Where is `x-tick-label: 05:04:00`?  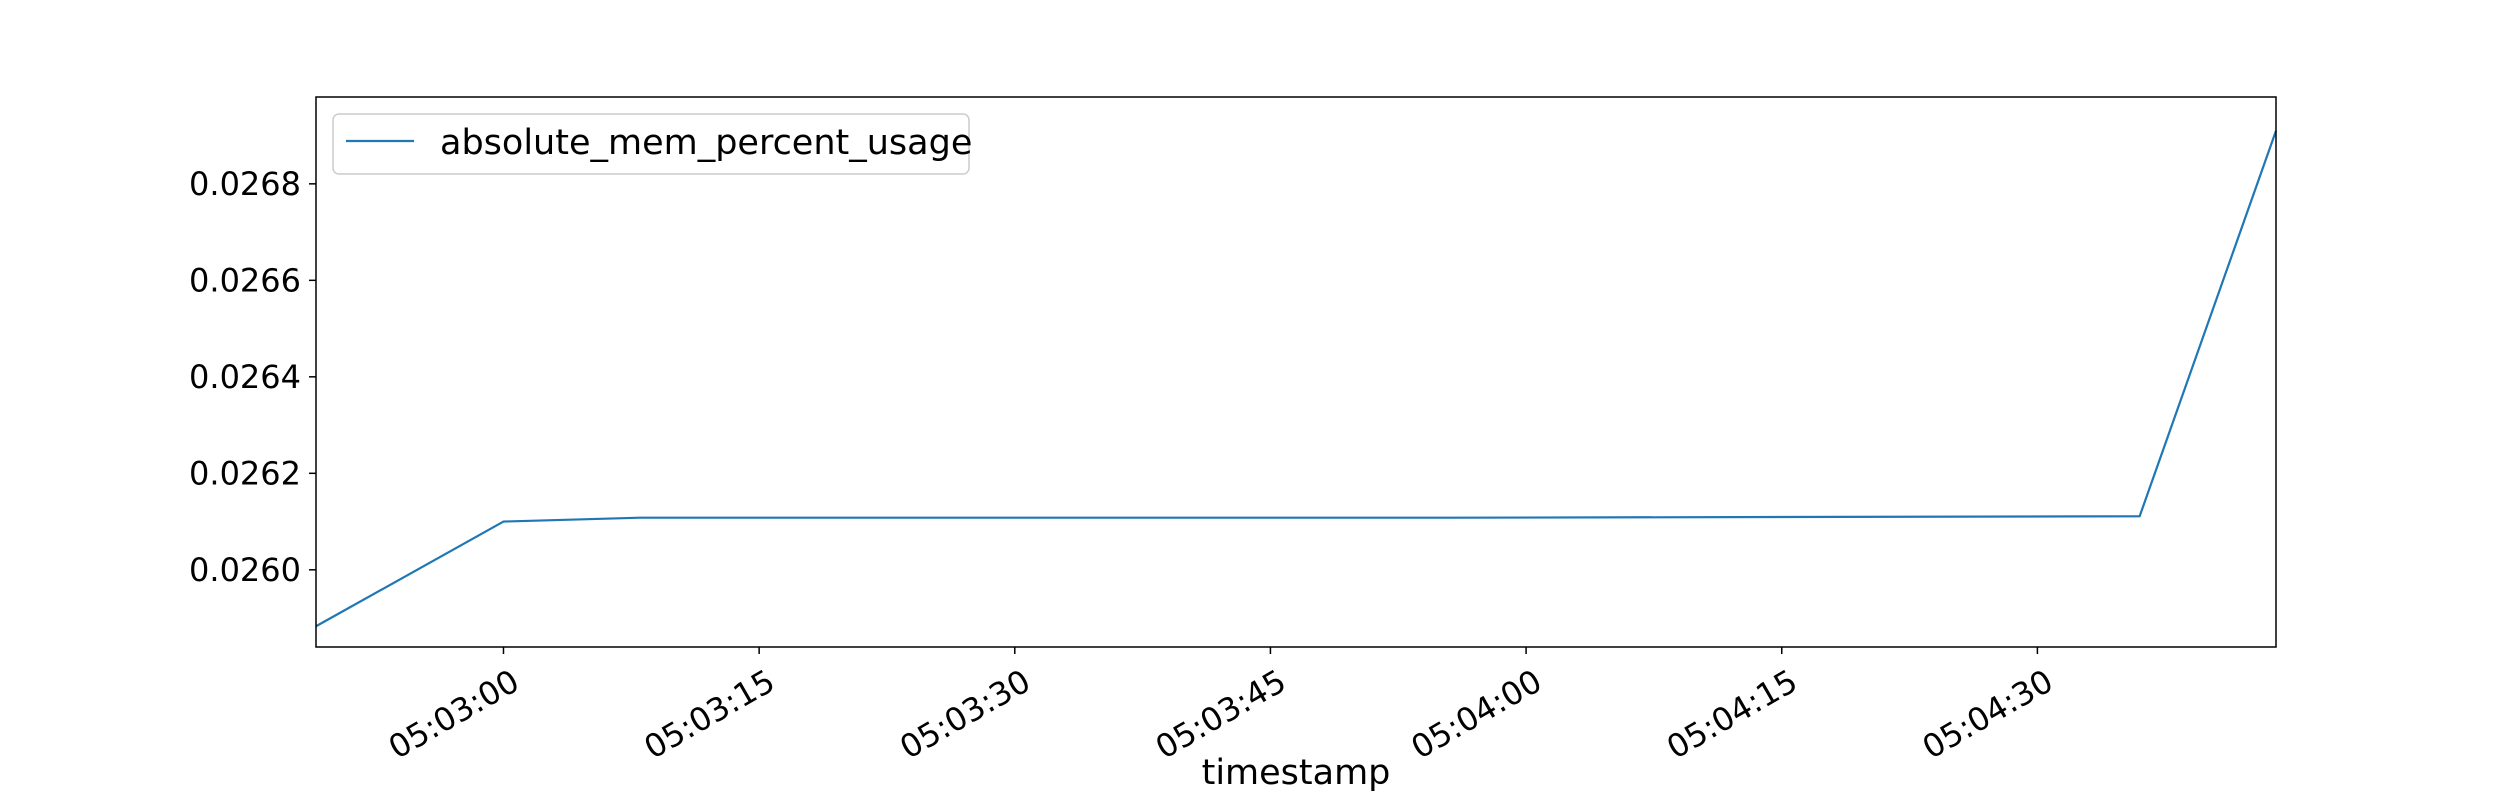 x-tick-label: 05:04:00 is located at coordinates (1476, 714).